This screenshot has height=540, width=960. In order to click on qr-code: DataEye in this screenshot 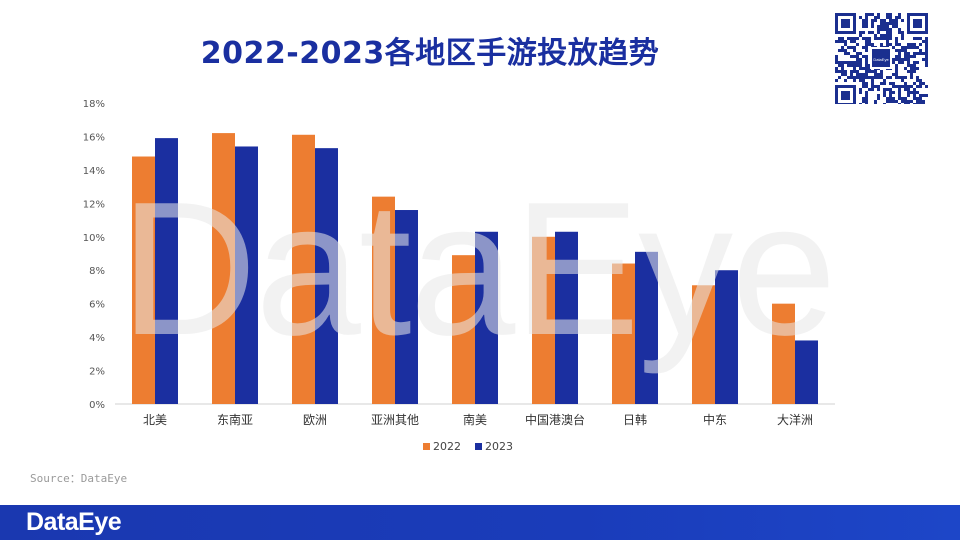, I will do `click(881, 59)`.